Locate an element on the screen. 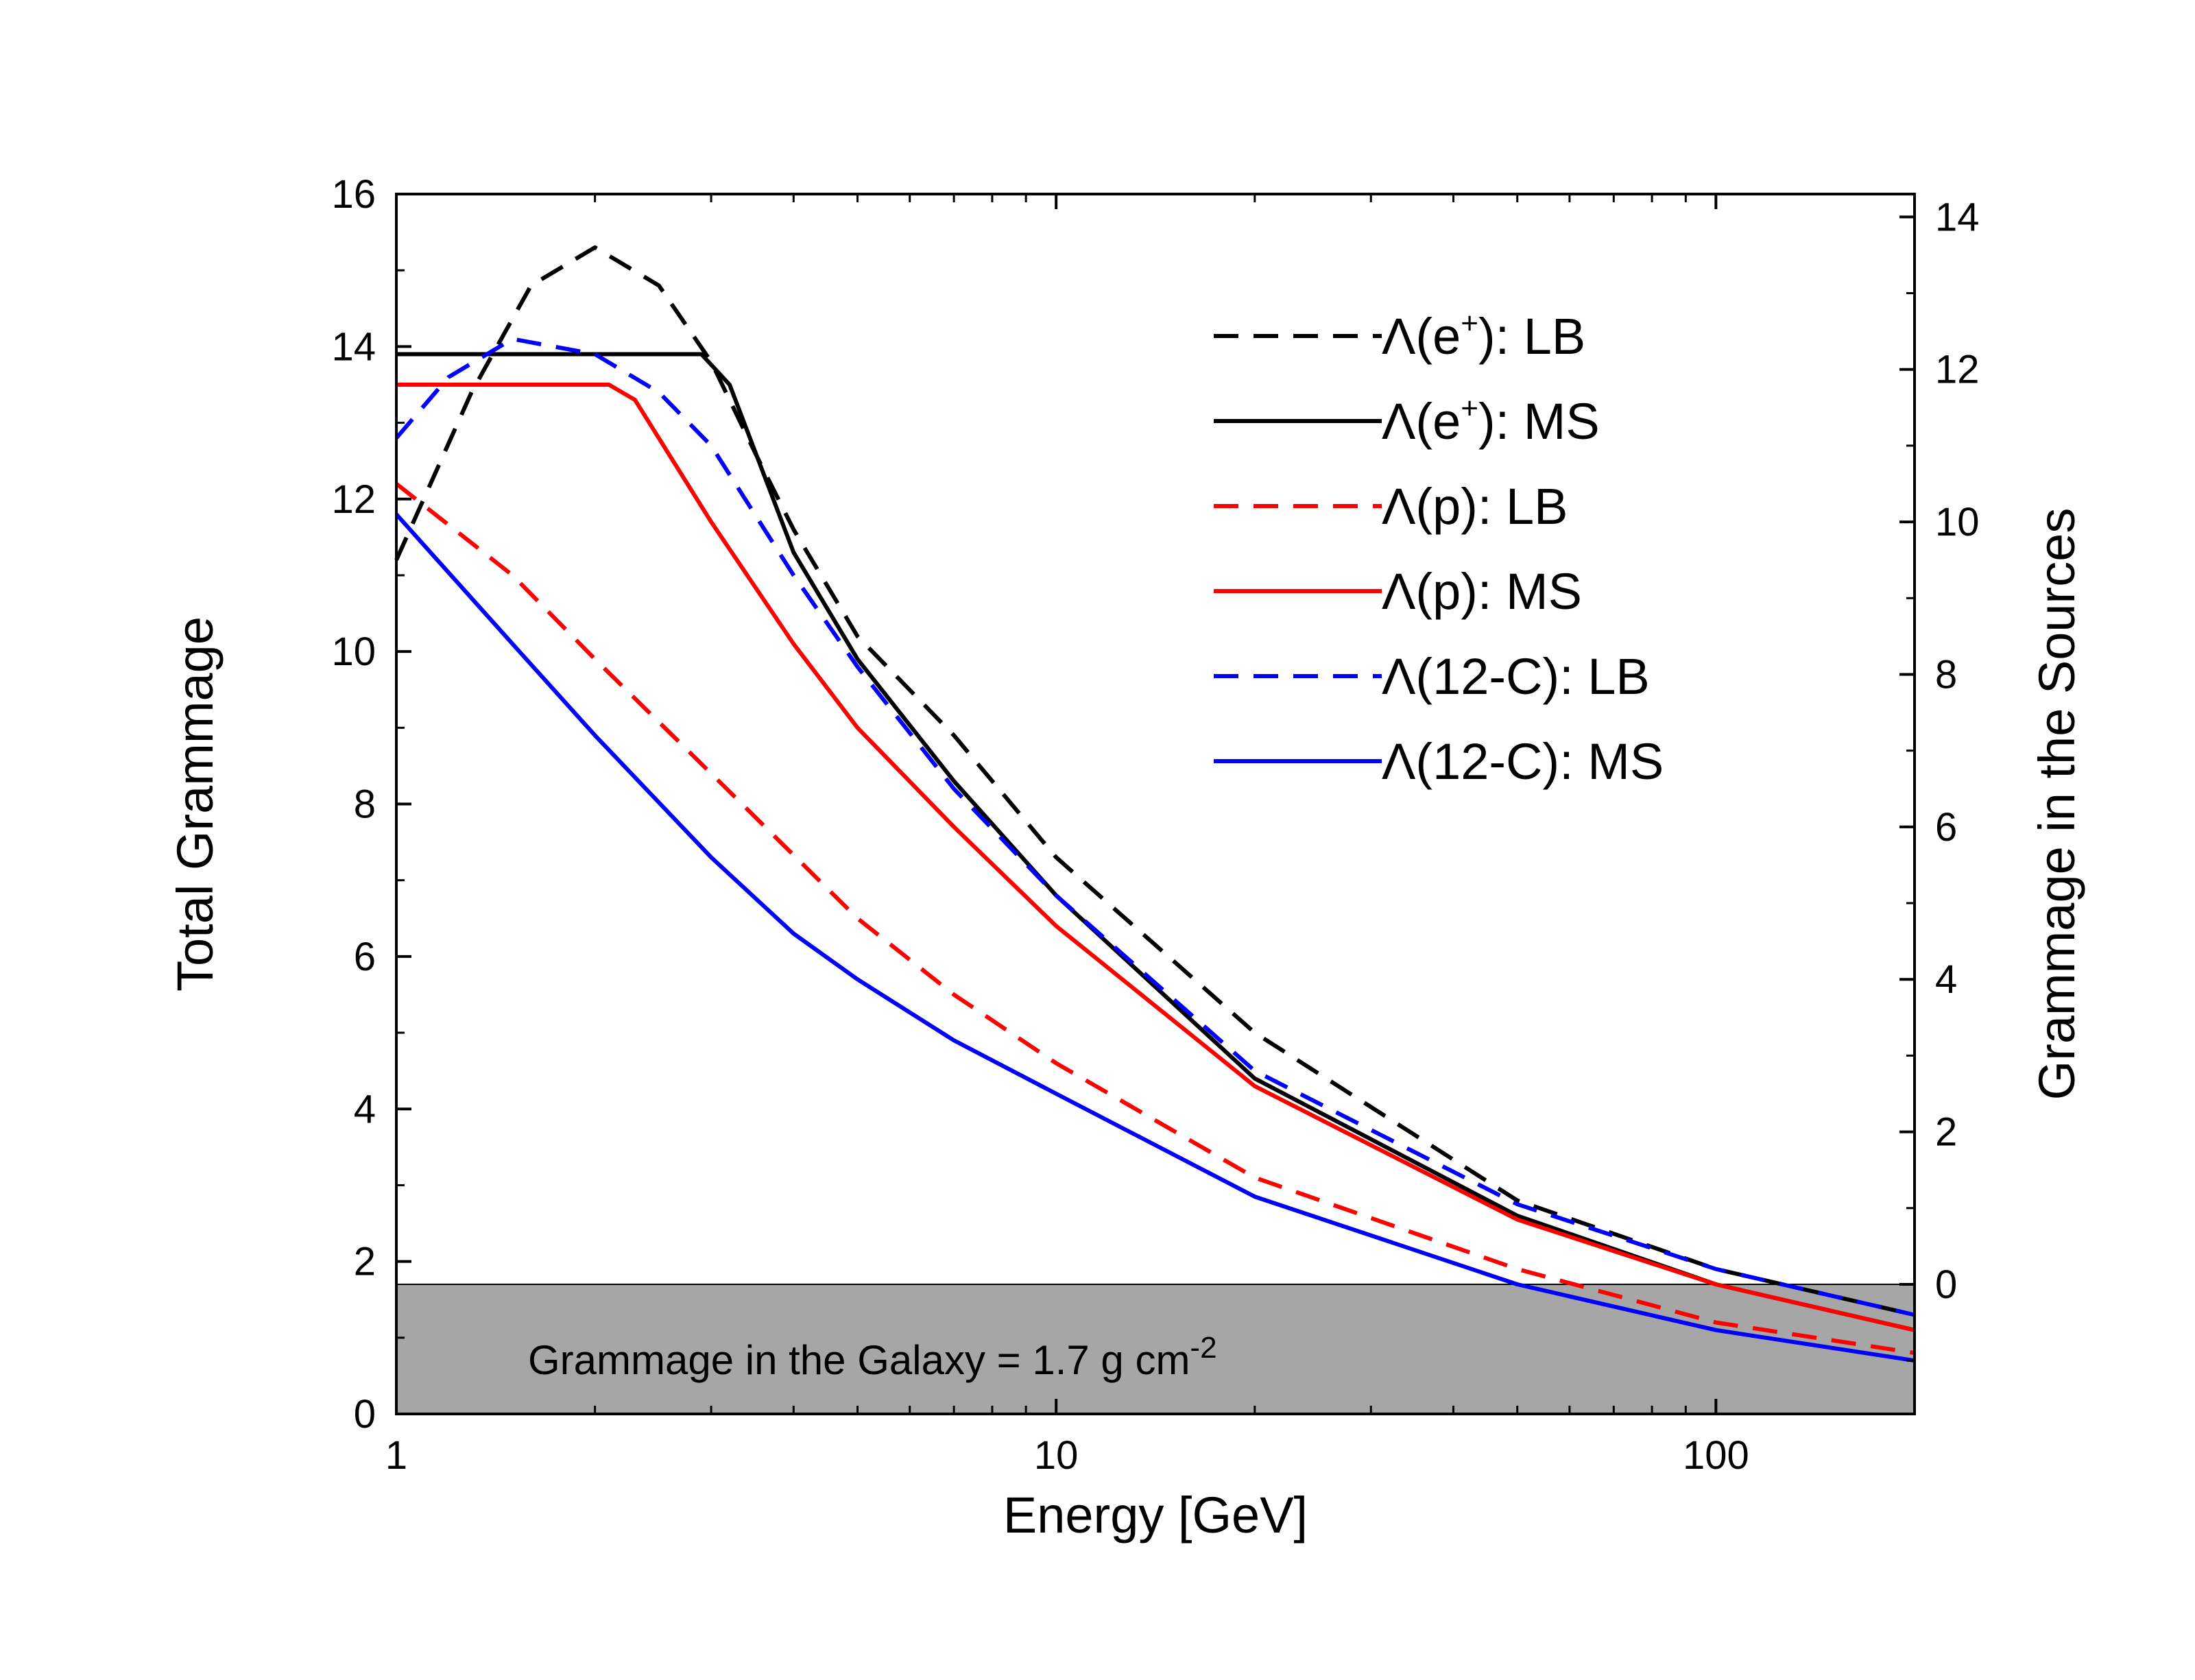 The height and width of the screenshot is (1680, 2195). y2-tick-label: 6 is located at coordinates (1946, 827).